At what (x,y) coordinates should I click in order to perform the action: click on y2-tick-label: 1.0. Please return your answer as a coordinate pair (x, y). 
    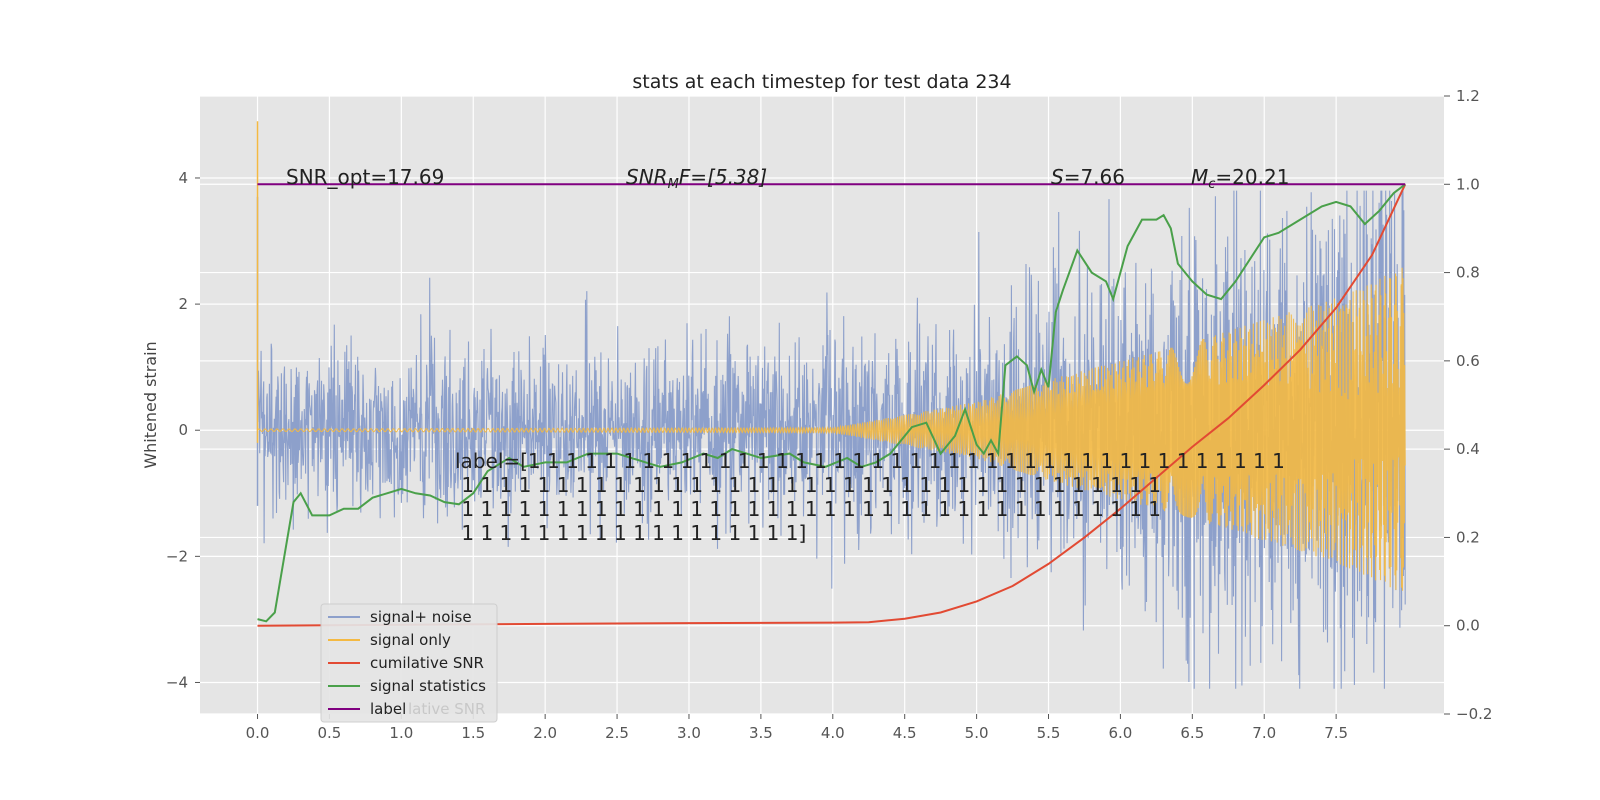
    Looking at the image, I should click on (1468, 184).